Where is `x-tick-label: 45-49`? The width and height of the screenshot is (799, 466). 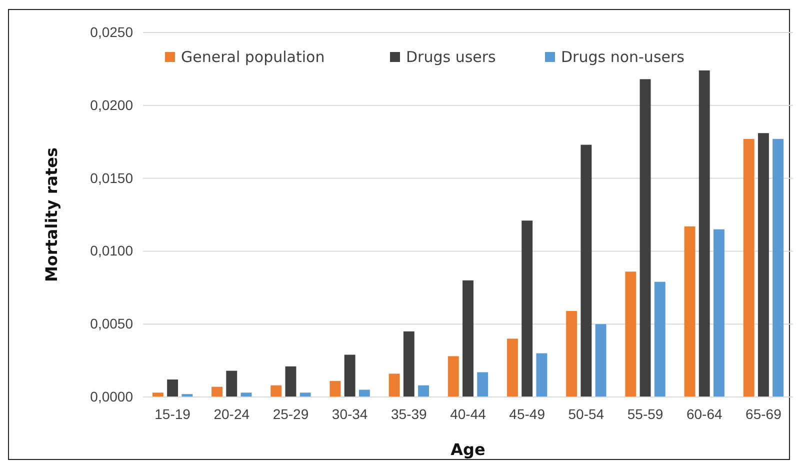 x-tick-label: 45-49 is located at coordinates (527, 414).